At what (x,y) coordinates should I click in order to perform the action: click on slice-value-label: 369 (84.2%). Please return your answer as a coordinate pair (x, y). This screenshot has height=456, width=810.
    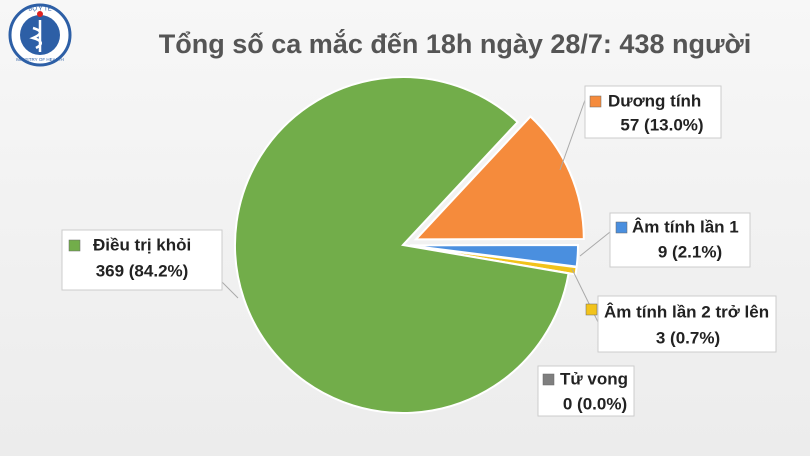
    Looking at the image, I should click on (142, 270).